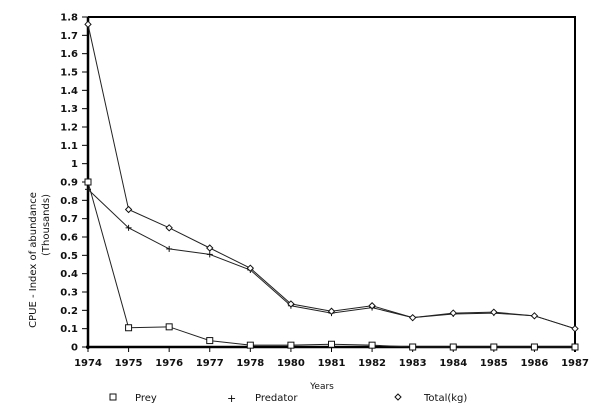 The image size is (600, 415). What do you see at coordinates (69, 183) in the screenshot?
I see `y-tick-label: 0.9` at bounding box center [69, 183].